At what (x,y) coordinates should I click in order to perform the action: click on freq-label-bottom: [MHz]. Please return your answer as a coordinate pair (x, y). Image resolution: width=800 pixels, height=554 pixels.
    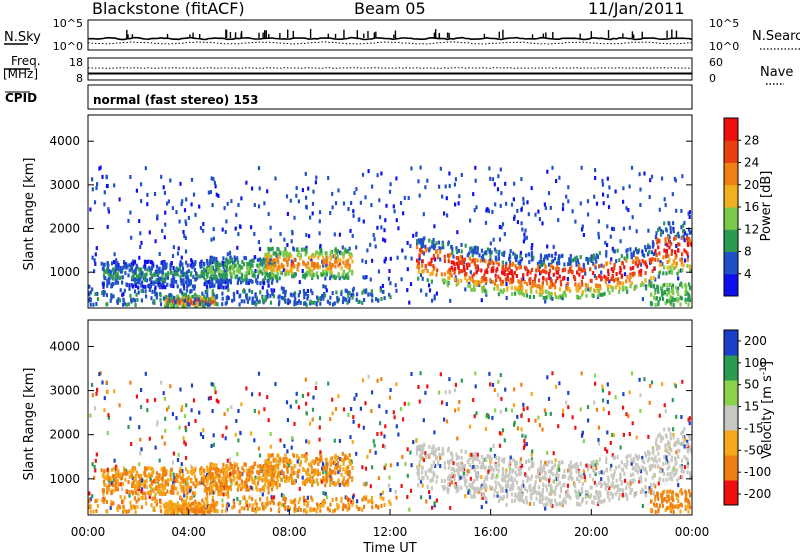
    Looking at the image, I should click on (20, 74).